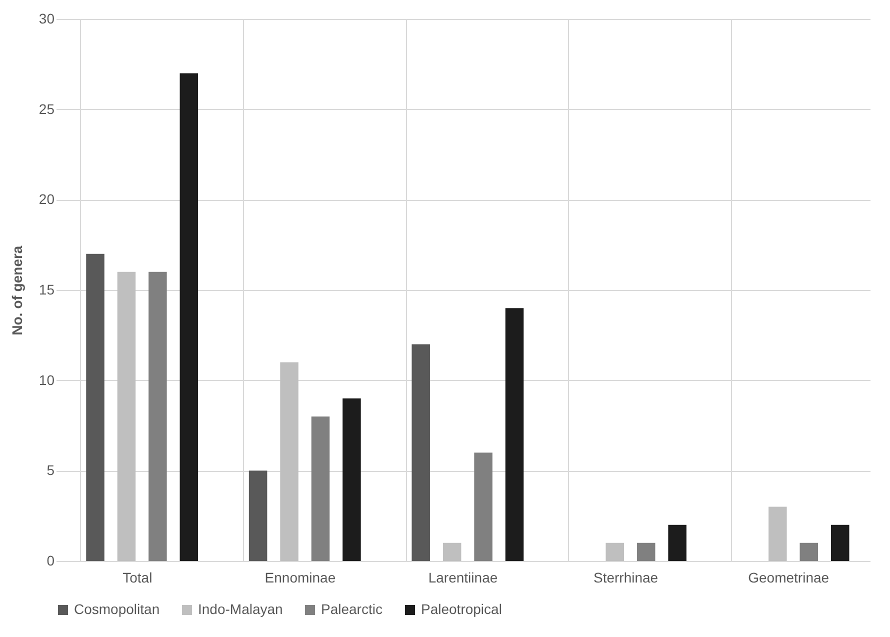 This screenshot has height=637, width=890. What do you see at coordinates (50, 470) in the screenshot?
I see `y-tick-label: 5` at bounding box center [50, 470].